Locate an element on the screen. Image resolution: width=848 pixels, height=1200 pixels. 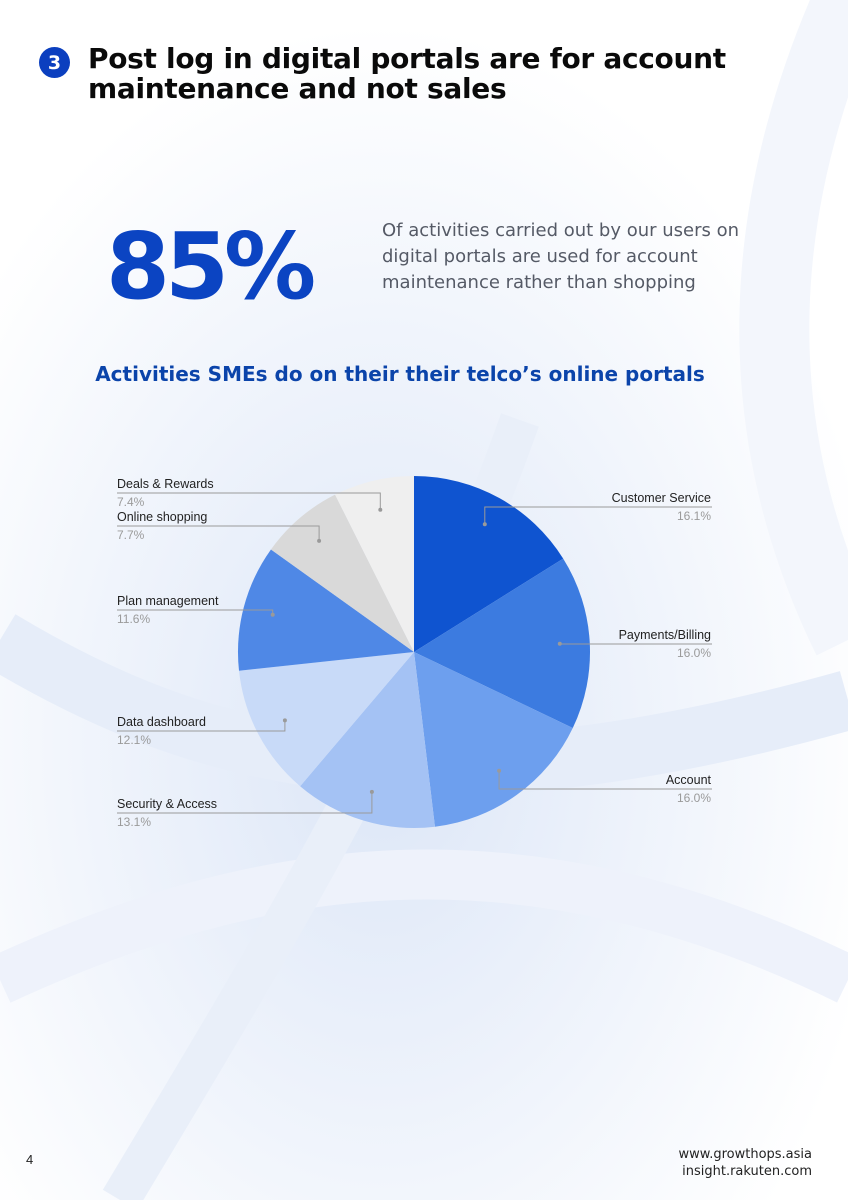
headline-stat: 85% is located at coordinates (211, 266).